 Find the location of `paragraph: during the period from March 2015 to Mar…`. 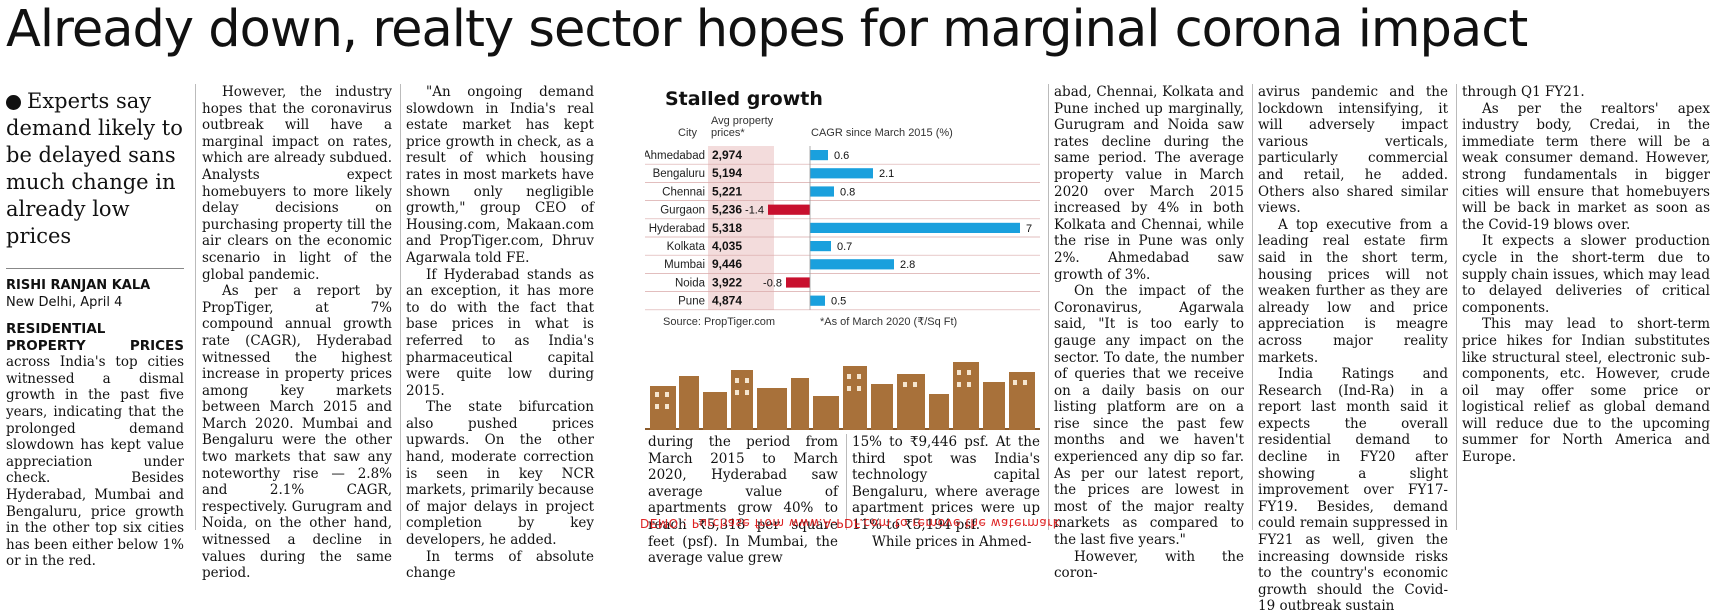

paragraph: during the period from March 2015 to Mar… is located at coordinates (743, 500).